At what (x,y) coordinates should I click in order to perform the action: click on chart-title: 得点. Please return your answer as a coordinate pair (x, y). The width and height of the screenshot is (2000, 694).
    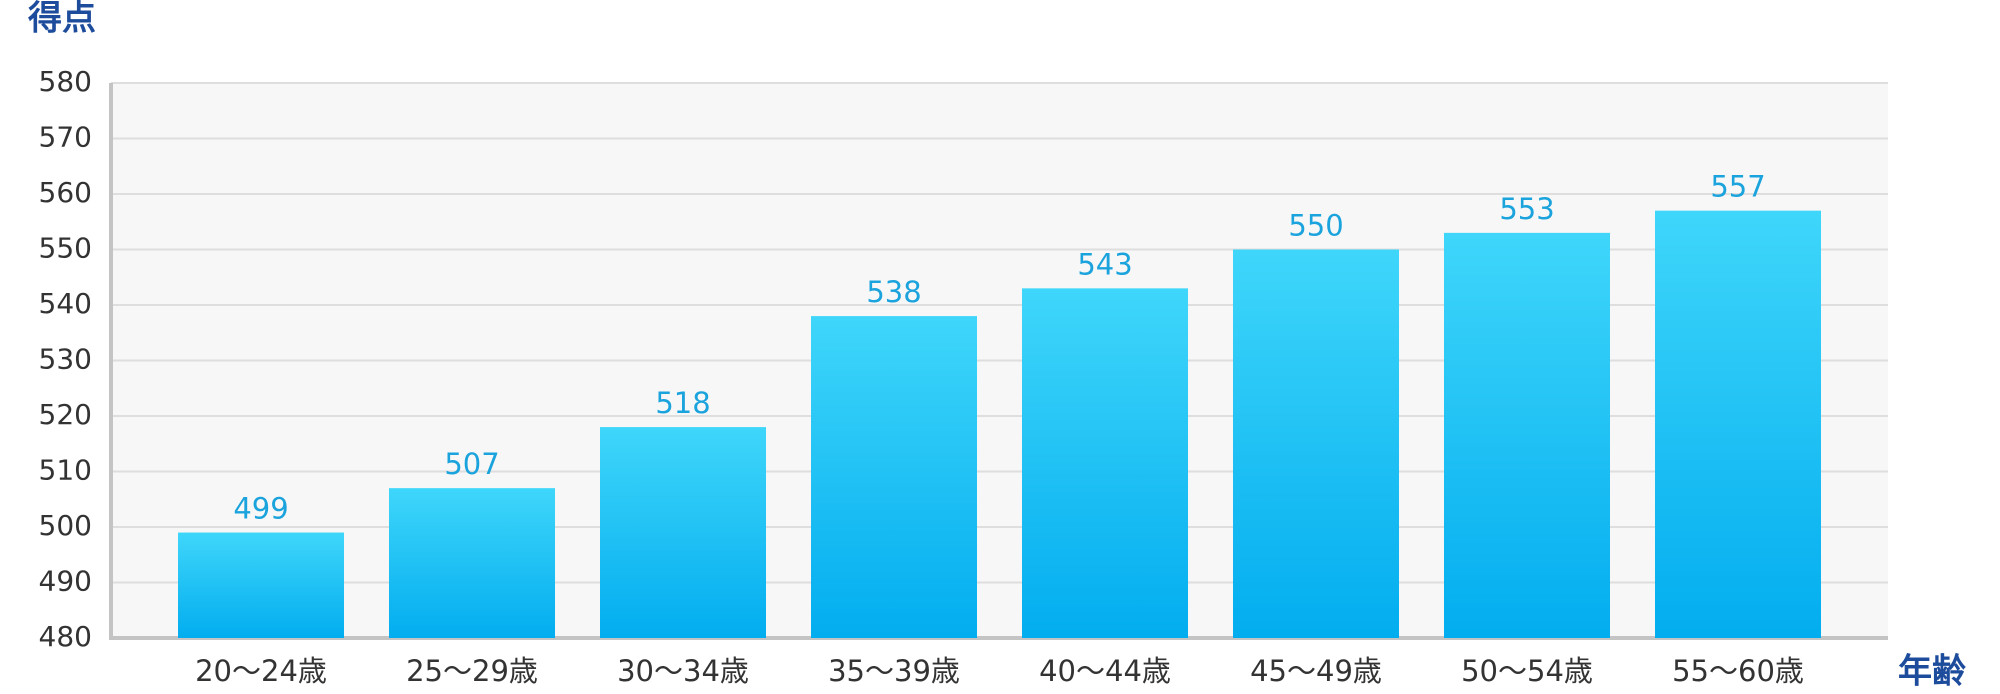
    Looking at the image, I should click on (61, 19).